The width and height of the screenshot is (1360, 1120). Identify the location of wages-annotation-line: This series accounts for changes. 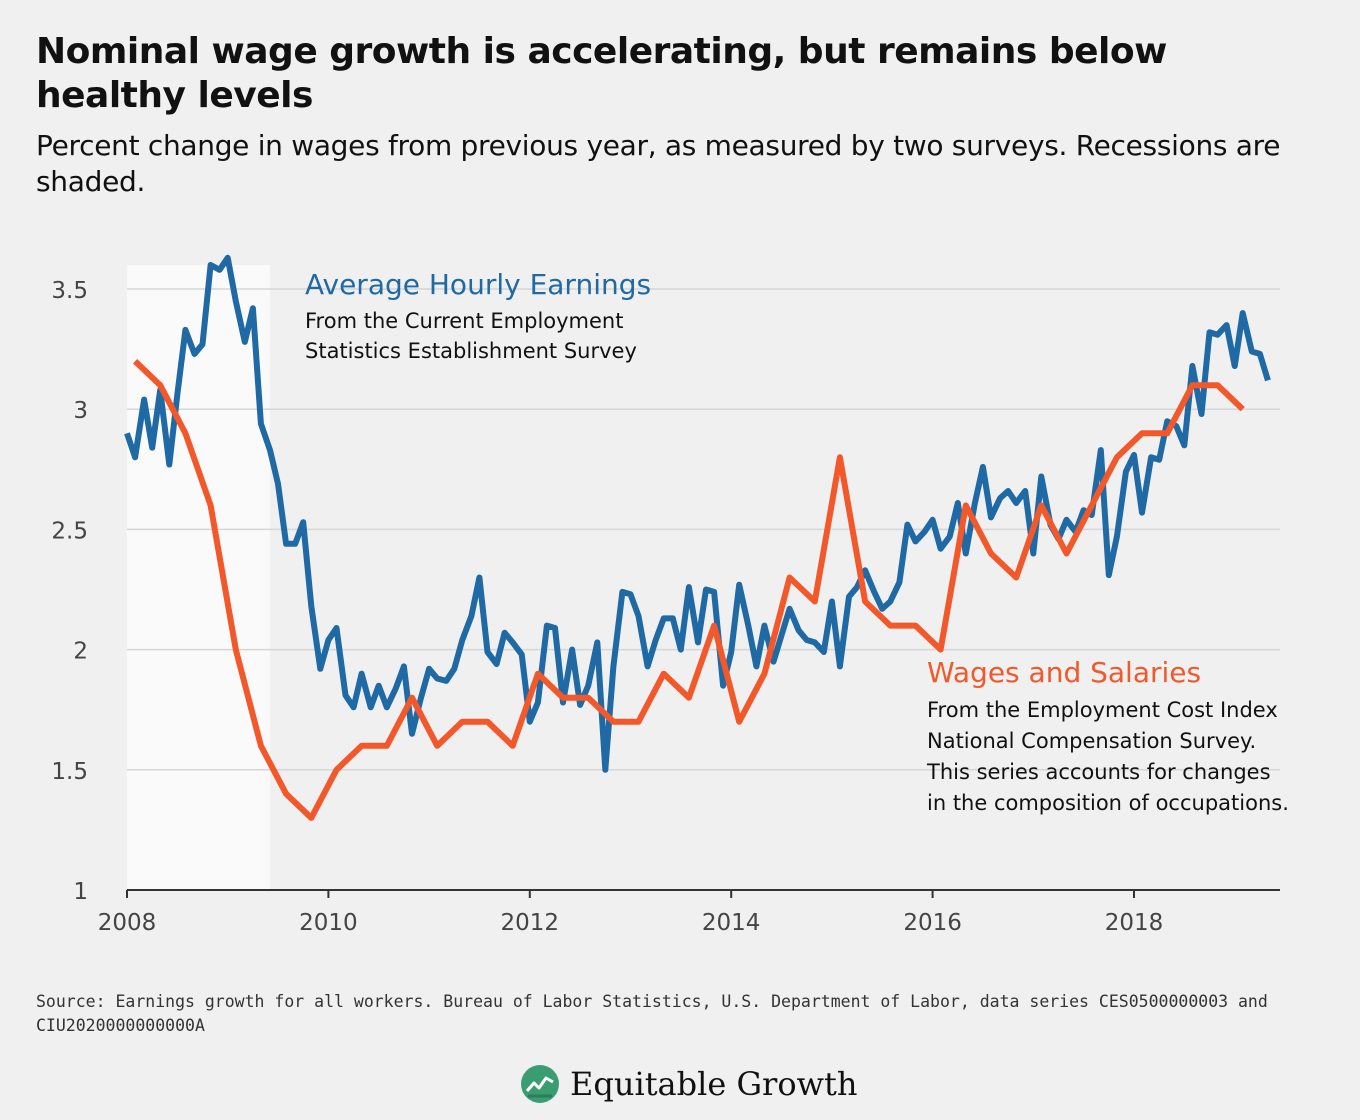
(1098, 772).